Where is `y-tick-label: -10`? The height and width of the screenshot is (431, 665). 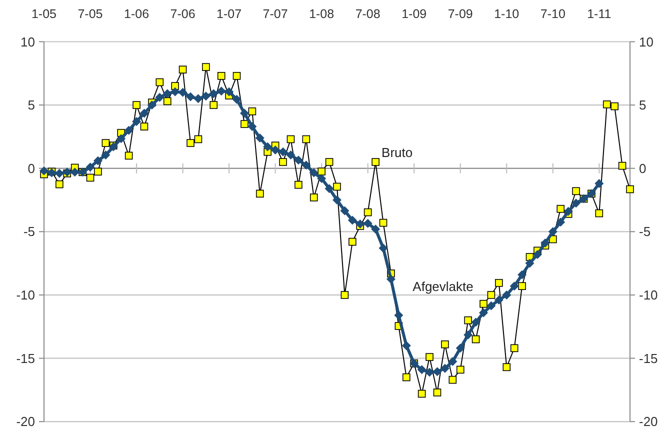
y-tick-label: -10 is located at coordinates (25, 295).